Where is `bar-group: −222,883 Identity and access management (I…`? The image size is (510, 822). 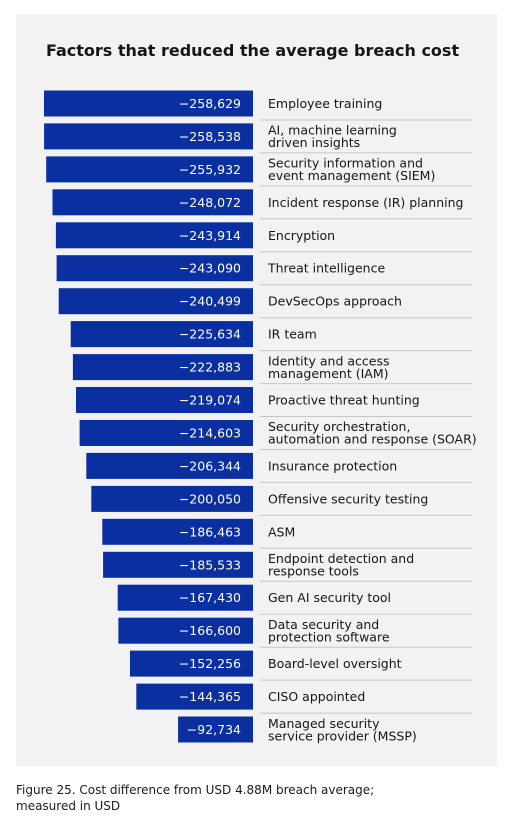 bar-group: −222,883 Identity and access management (I… is located at coordinates (272, 369).